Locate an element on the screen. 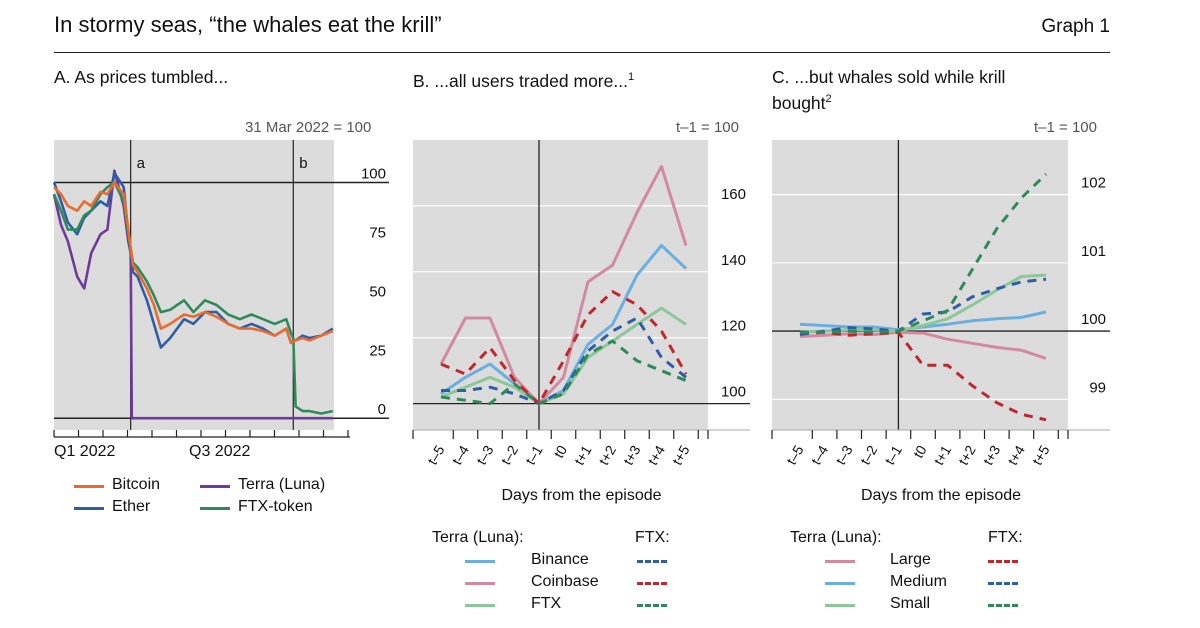 Image resolution: width=1200 pixels, height=628 pixels. panel-c-plot-area is located at coordinates (920, 285).